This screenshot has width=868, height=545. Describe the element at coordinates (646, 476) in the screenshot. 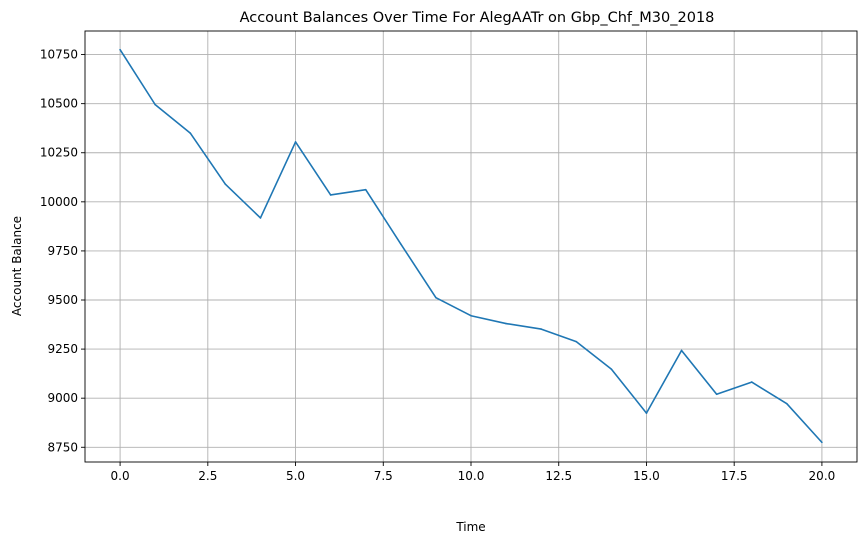

I see `x-tick-label: 15.0` at that location.